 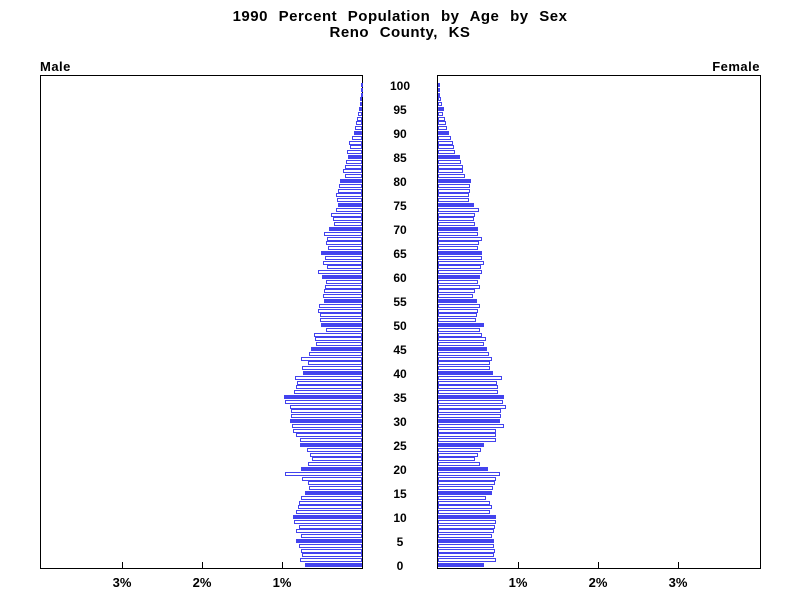 I want to click on plot-left-border, so click(x=40, y=322).